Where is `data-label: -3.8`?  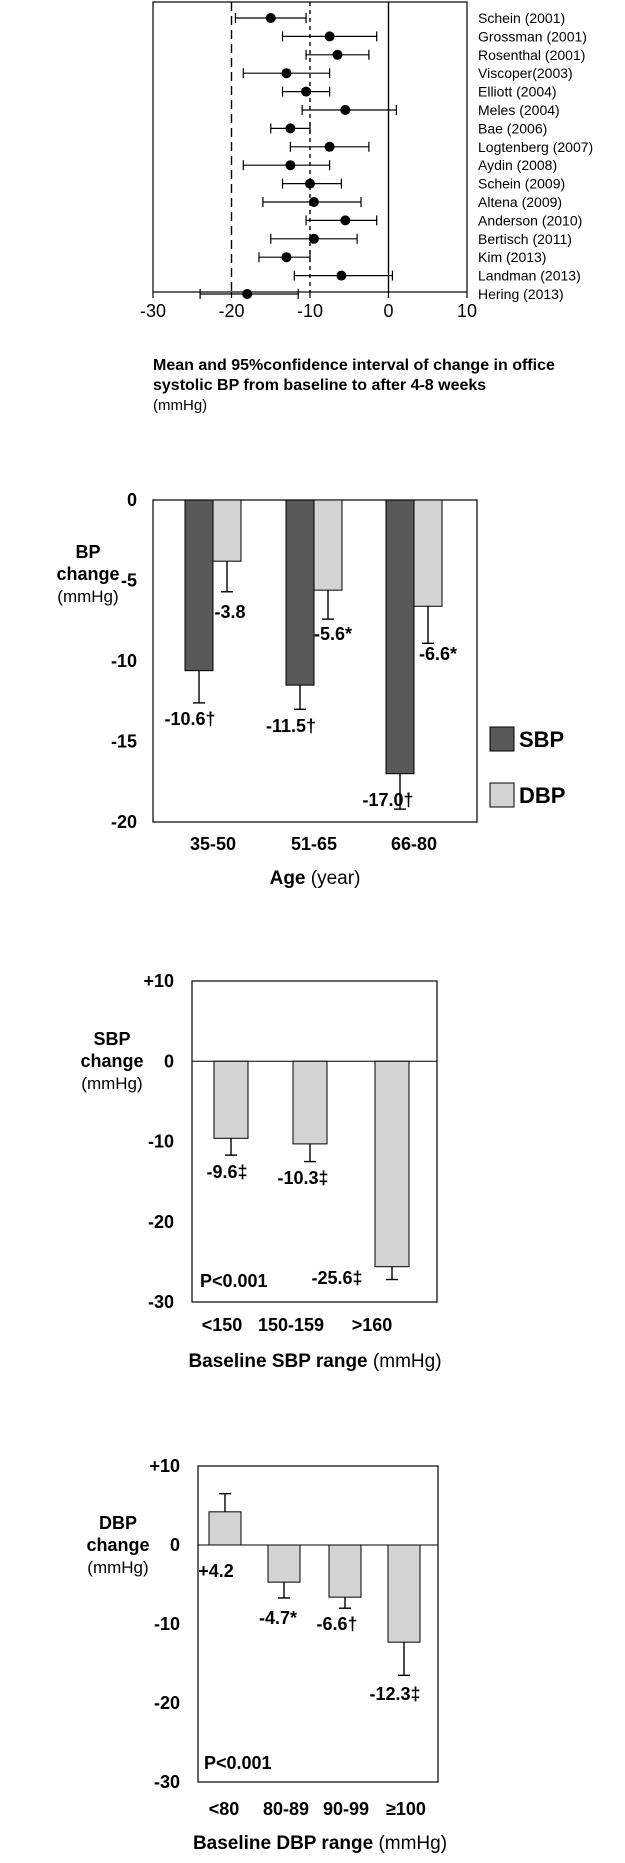
data-label: -3.8 is located at coordinates (229, 612).